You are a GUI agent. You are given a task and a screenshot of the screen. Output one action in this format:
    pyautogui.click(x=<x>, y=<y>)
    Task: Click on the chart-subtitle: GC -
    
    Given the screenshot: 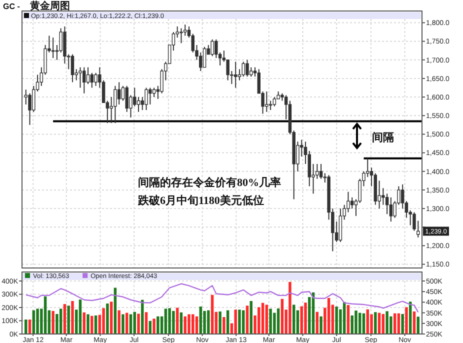 What is the action you would take?
    pyautogui.click(x=11, y=6)
    